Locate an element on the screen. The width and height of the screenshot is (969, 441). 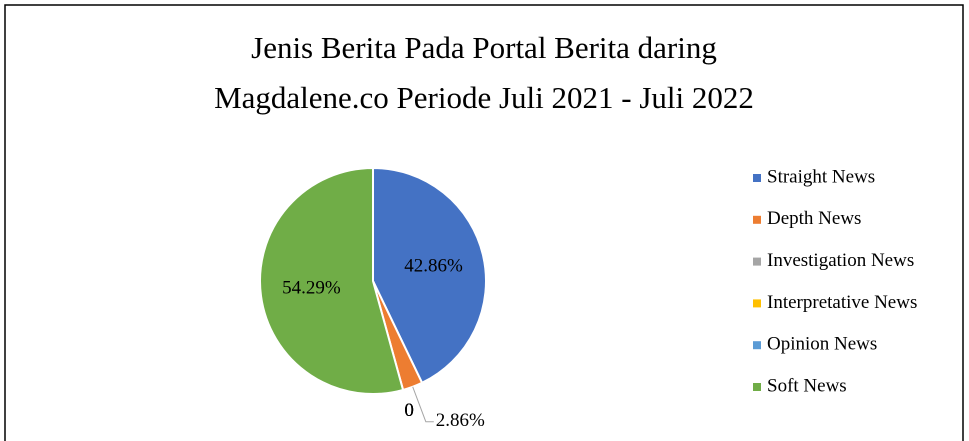
data-label: 42.86% is located at coordinates (433, 266).